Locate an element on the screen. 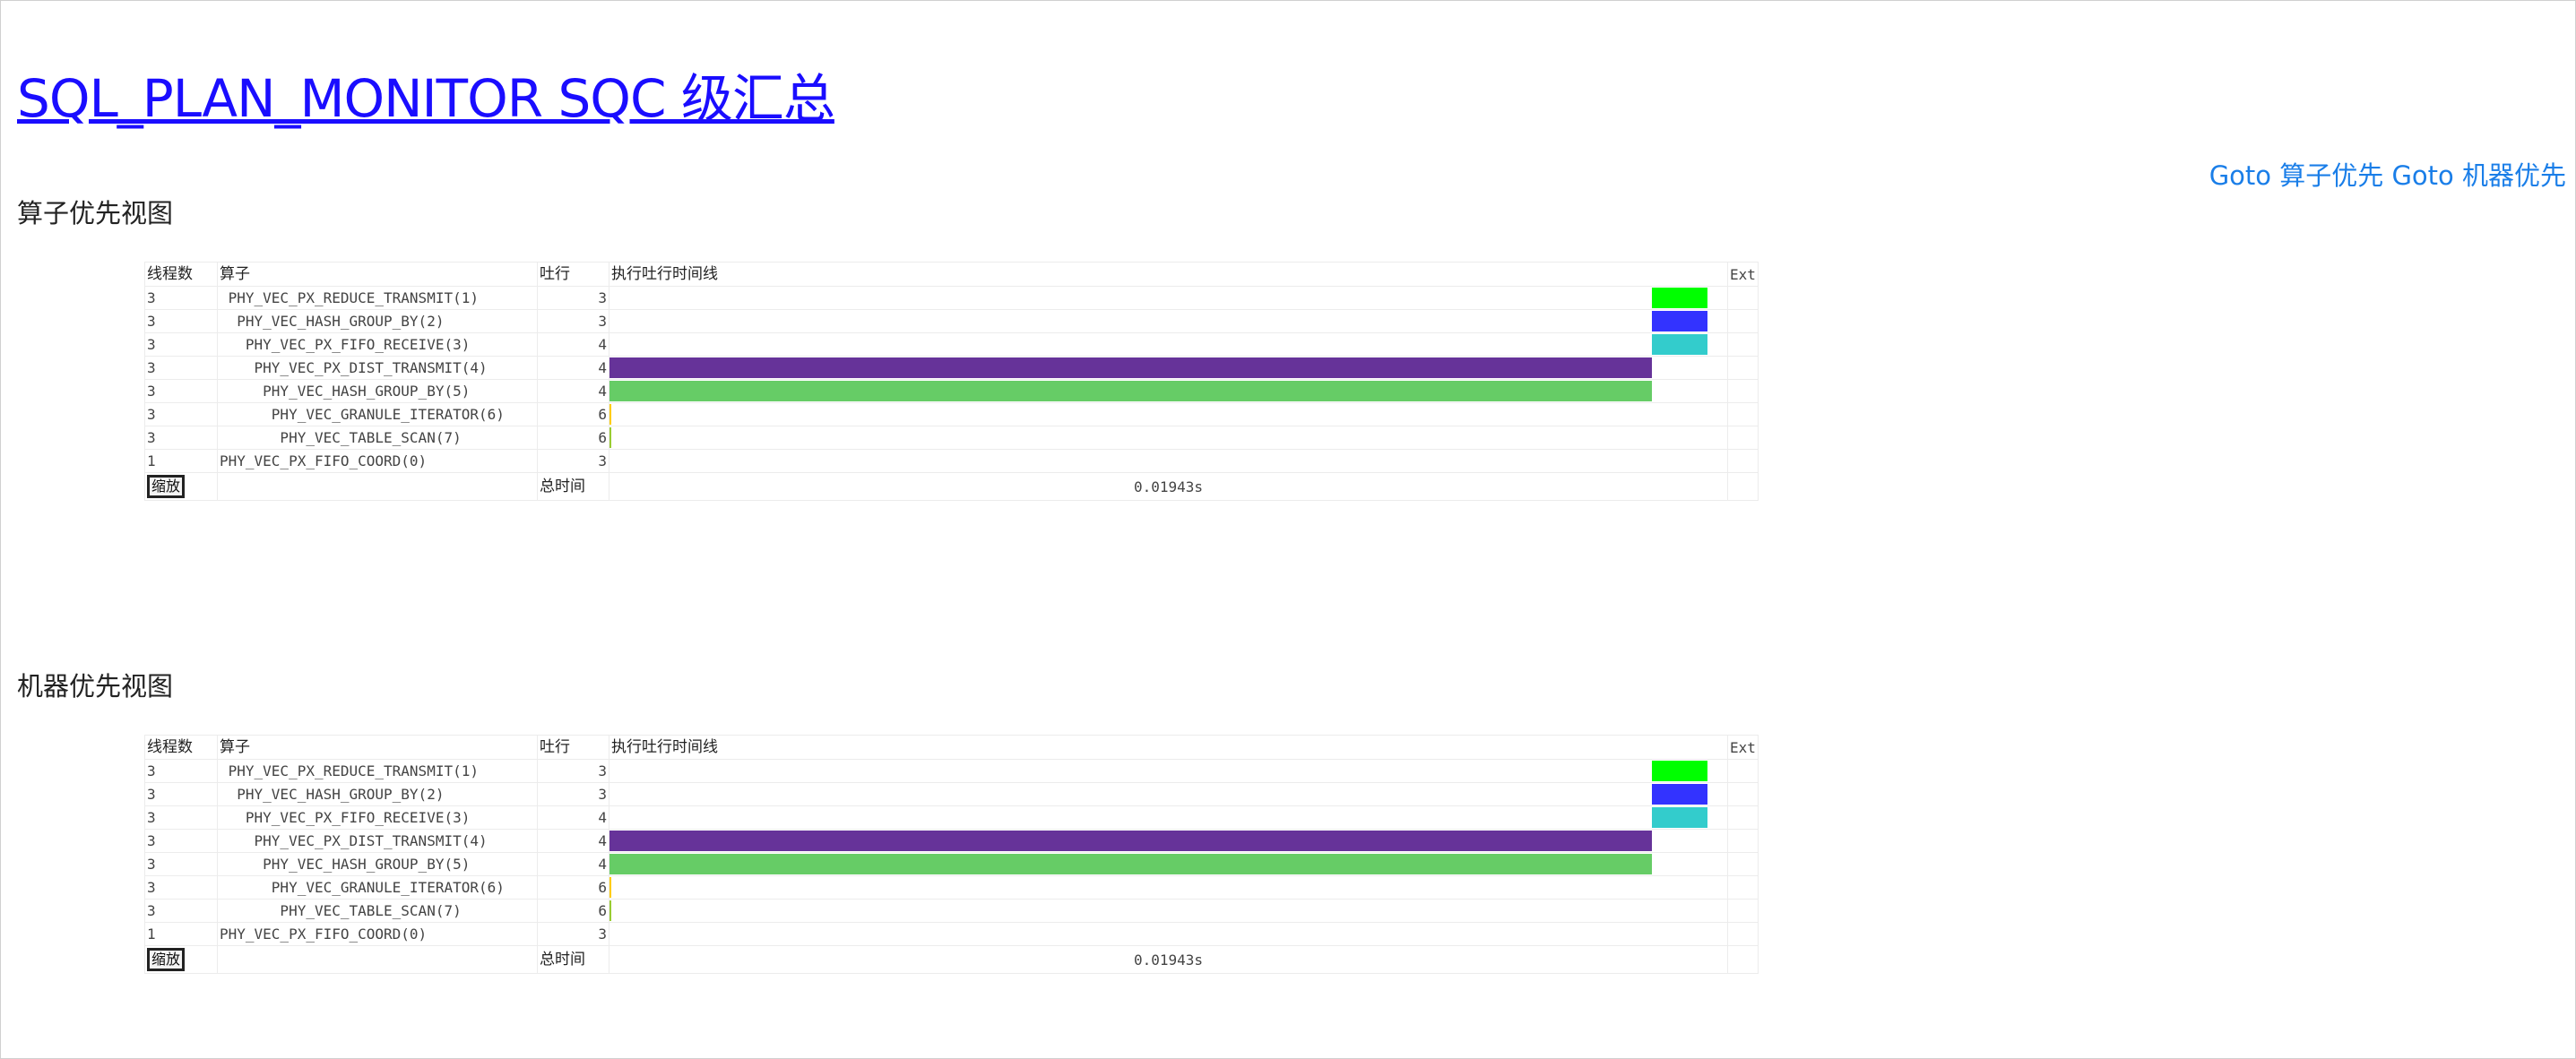 This screenshot has height=1059, width=2576. operator-name-cell: PHY_VEC_TABLE_SCAN(7) is located at coordinates (377, 911).